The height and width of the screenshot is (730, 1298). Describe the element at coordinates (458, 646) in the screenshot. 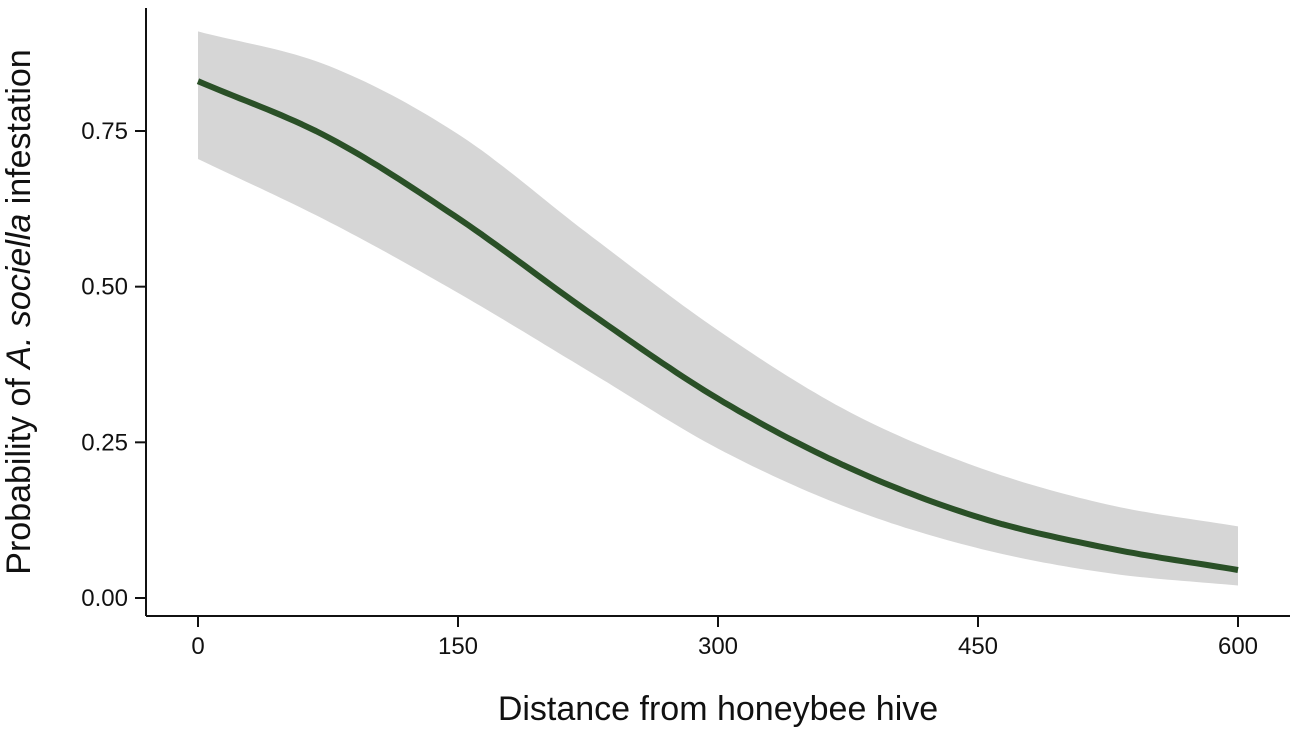

I see `x-tick-label: 150` at that location.